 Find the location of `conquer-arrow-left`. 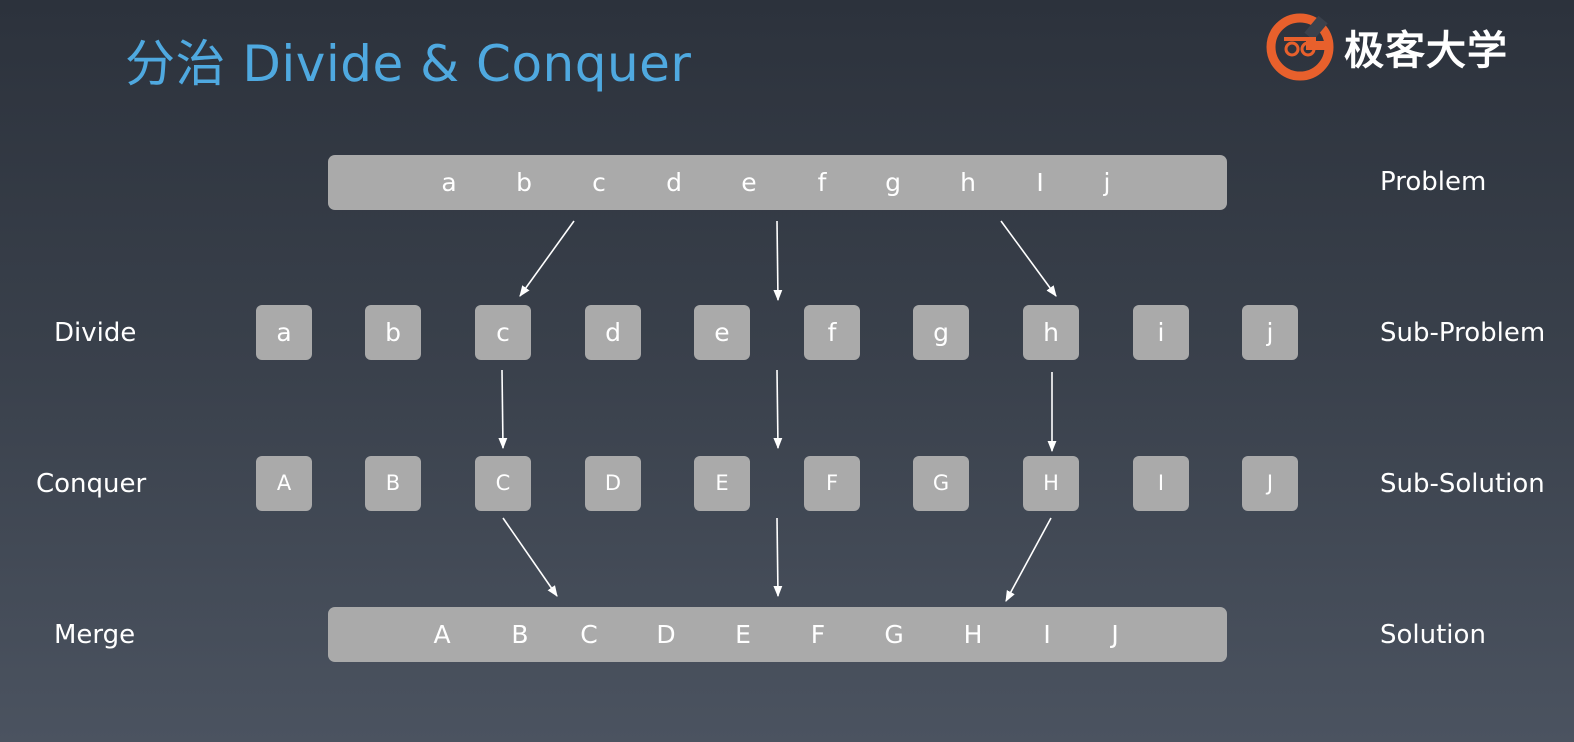

conquer-arrow-left is located at coordinates (502, 409).